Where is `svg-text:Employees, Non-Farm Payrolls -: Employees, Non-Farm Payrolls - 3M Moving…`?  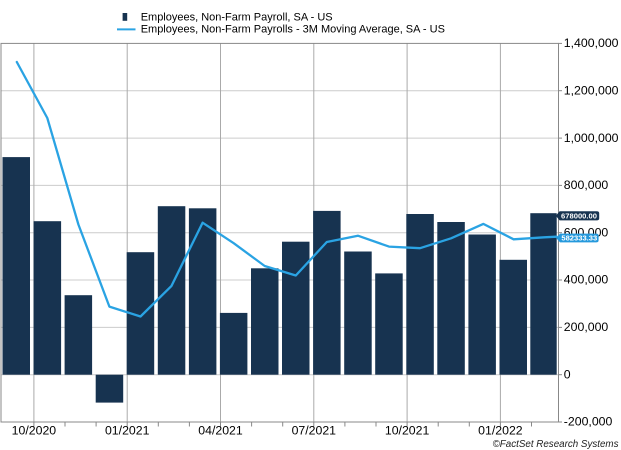 svg-text:Employees, Non-Farm Payrolls -: Employees, Non-Farm Payrolls - 3M Moving… is located at coordinates (293, 30).